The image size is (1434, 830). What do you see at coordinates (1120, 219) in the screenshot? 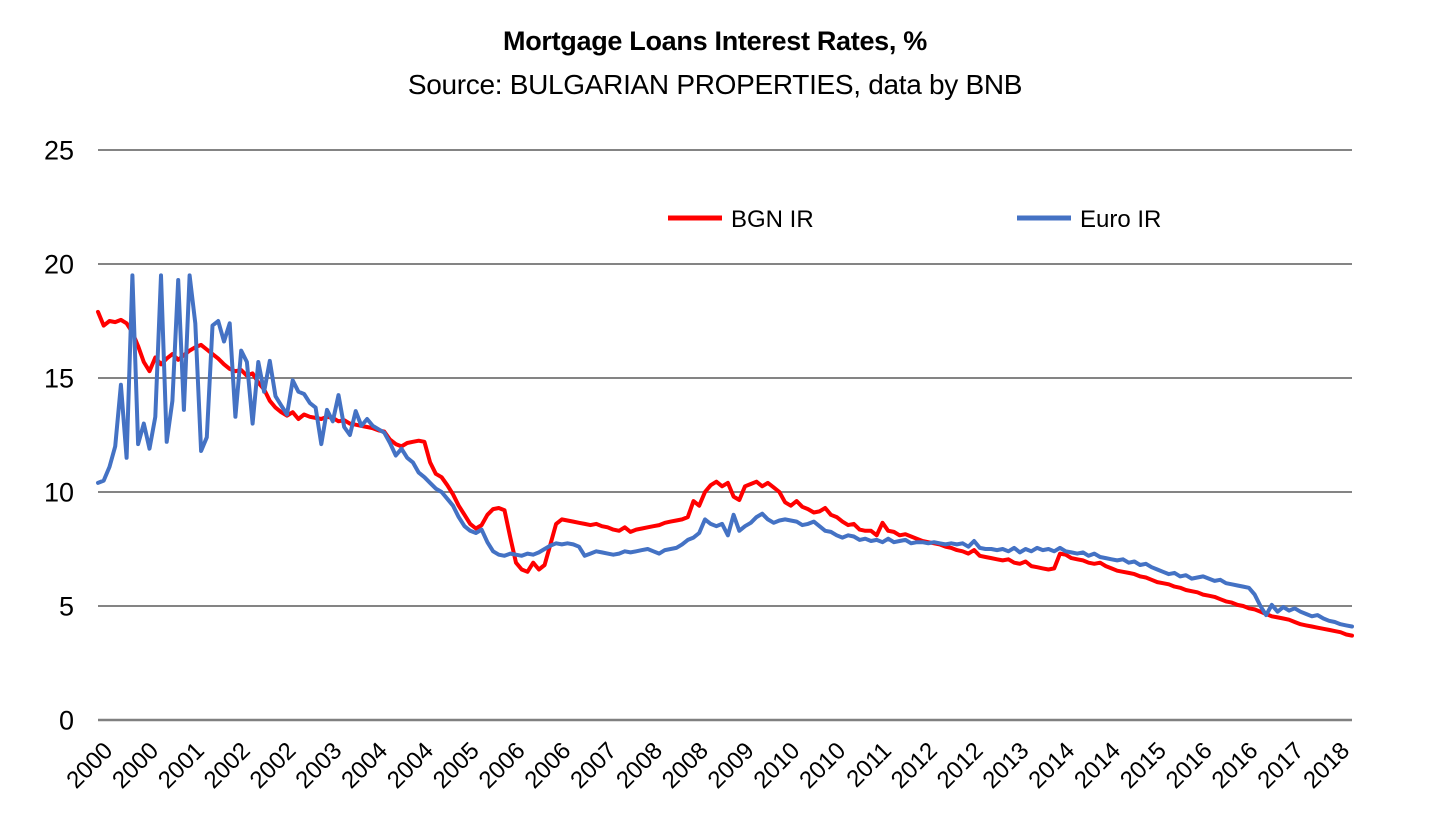
I see `euro-ir-legend-label: Euro IR` at bounding box center [1120, 219].